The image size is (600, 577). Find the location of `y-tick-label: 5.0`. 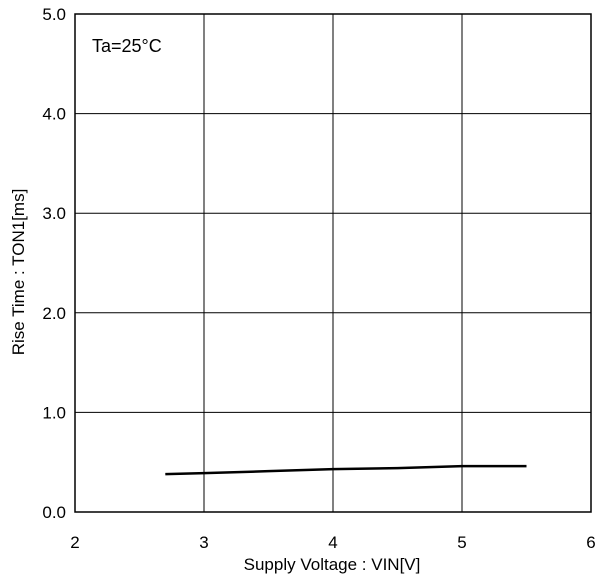

y-tick-label: 5.0 is located at coordinates (54, 14).